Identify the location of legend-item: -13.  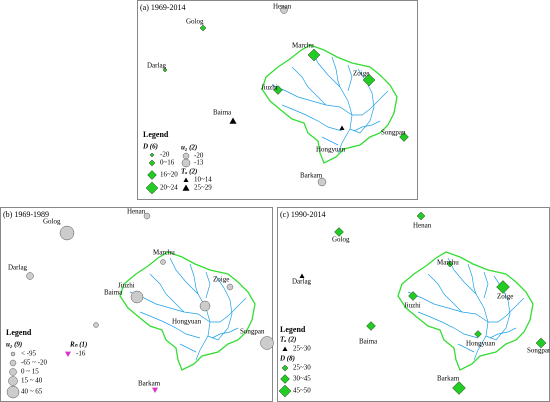
(199, 163).